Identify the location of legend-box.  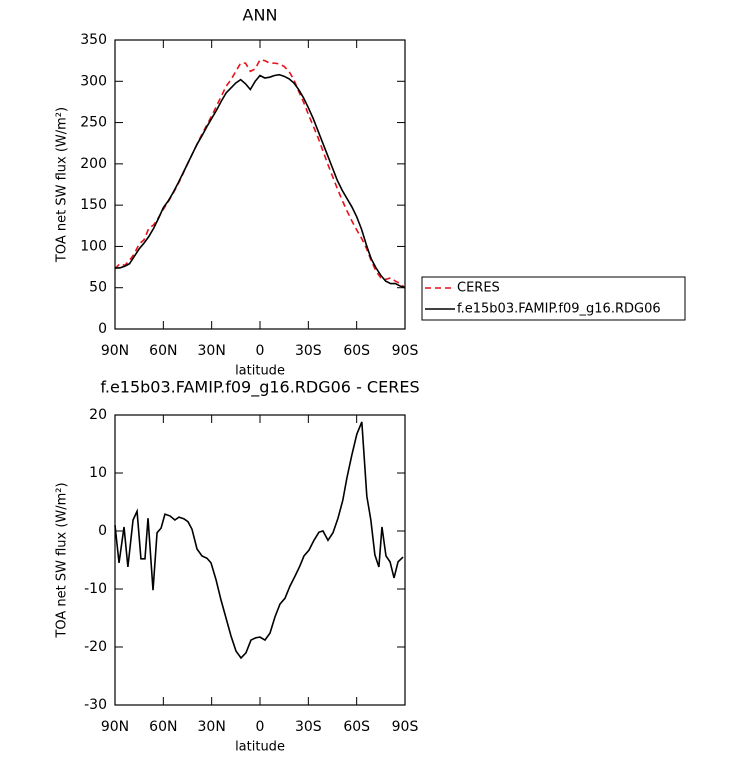
(553, 298).